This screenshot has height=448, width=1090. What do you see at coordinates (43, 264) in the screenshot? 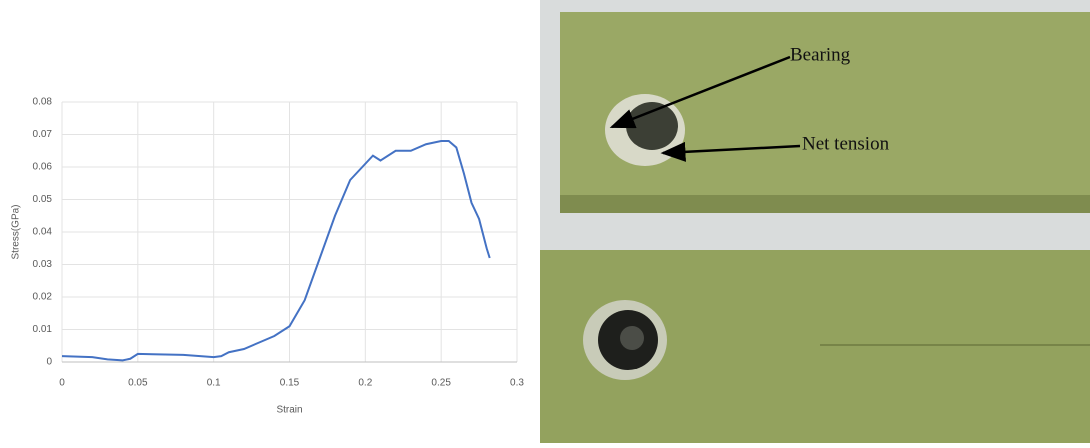
I see `y-tick-label: 0.03` at bounding box center [43, 264].